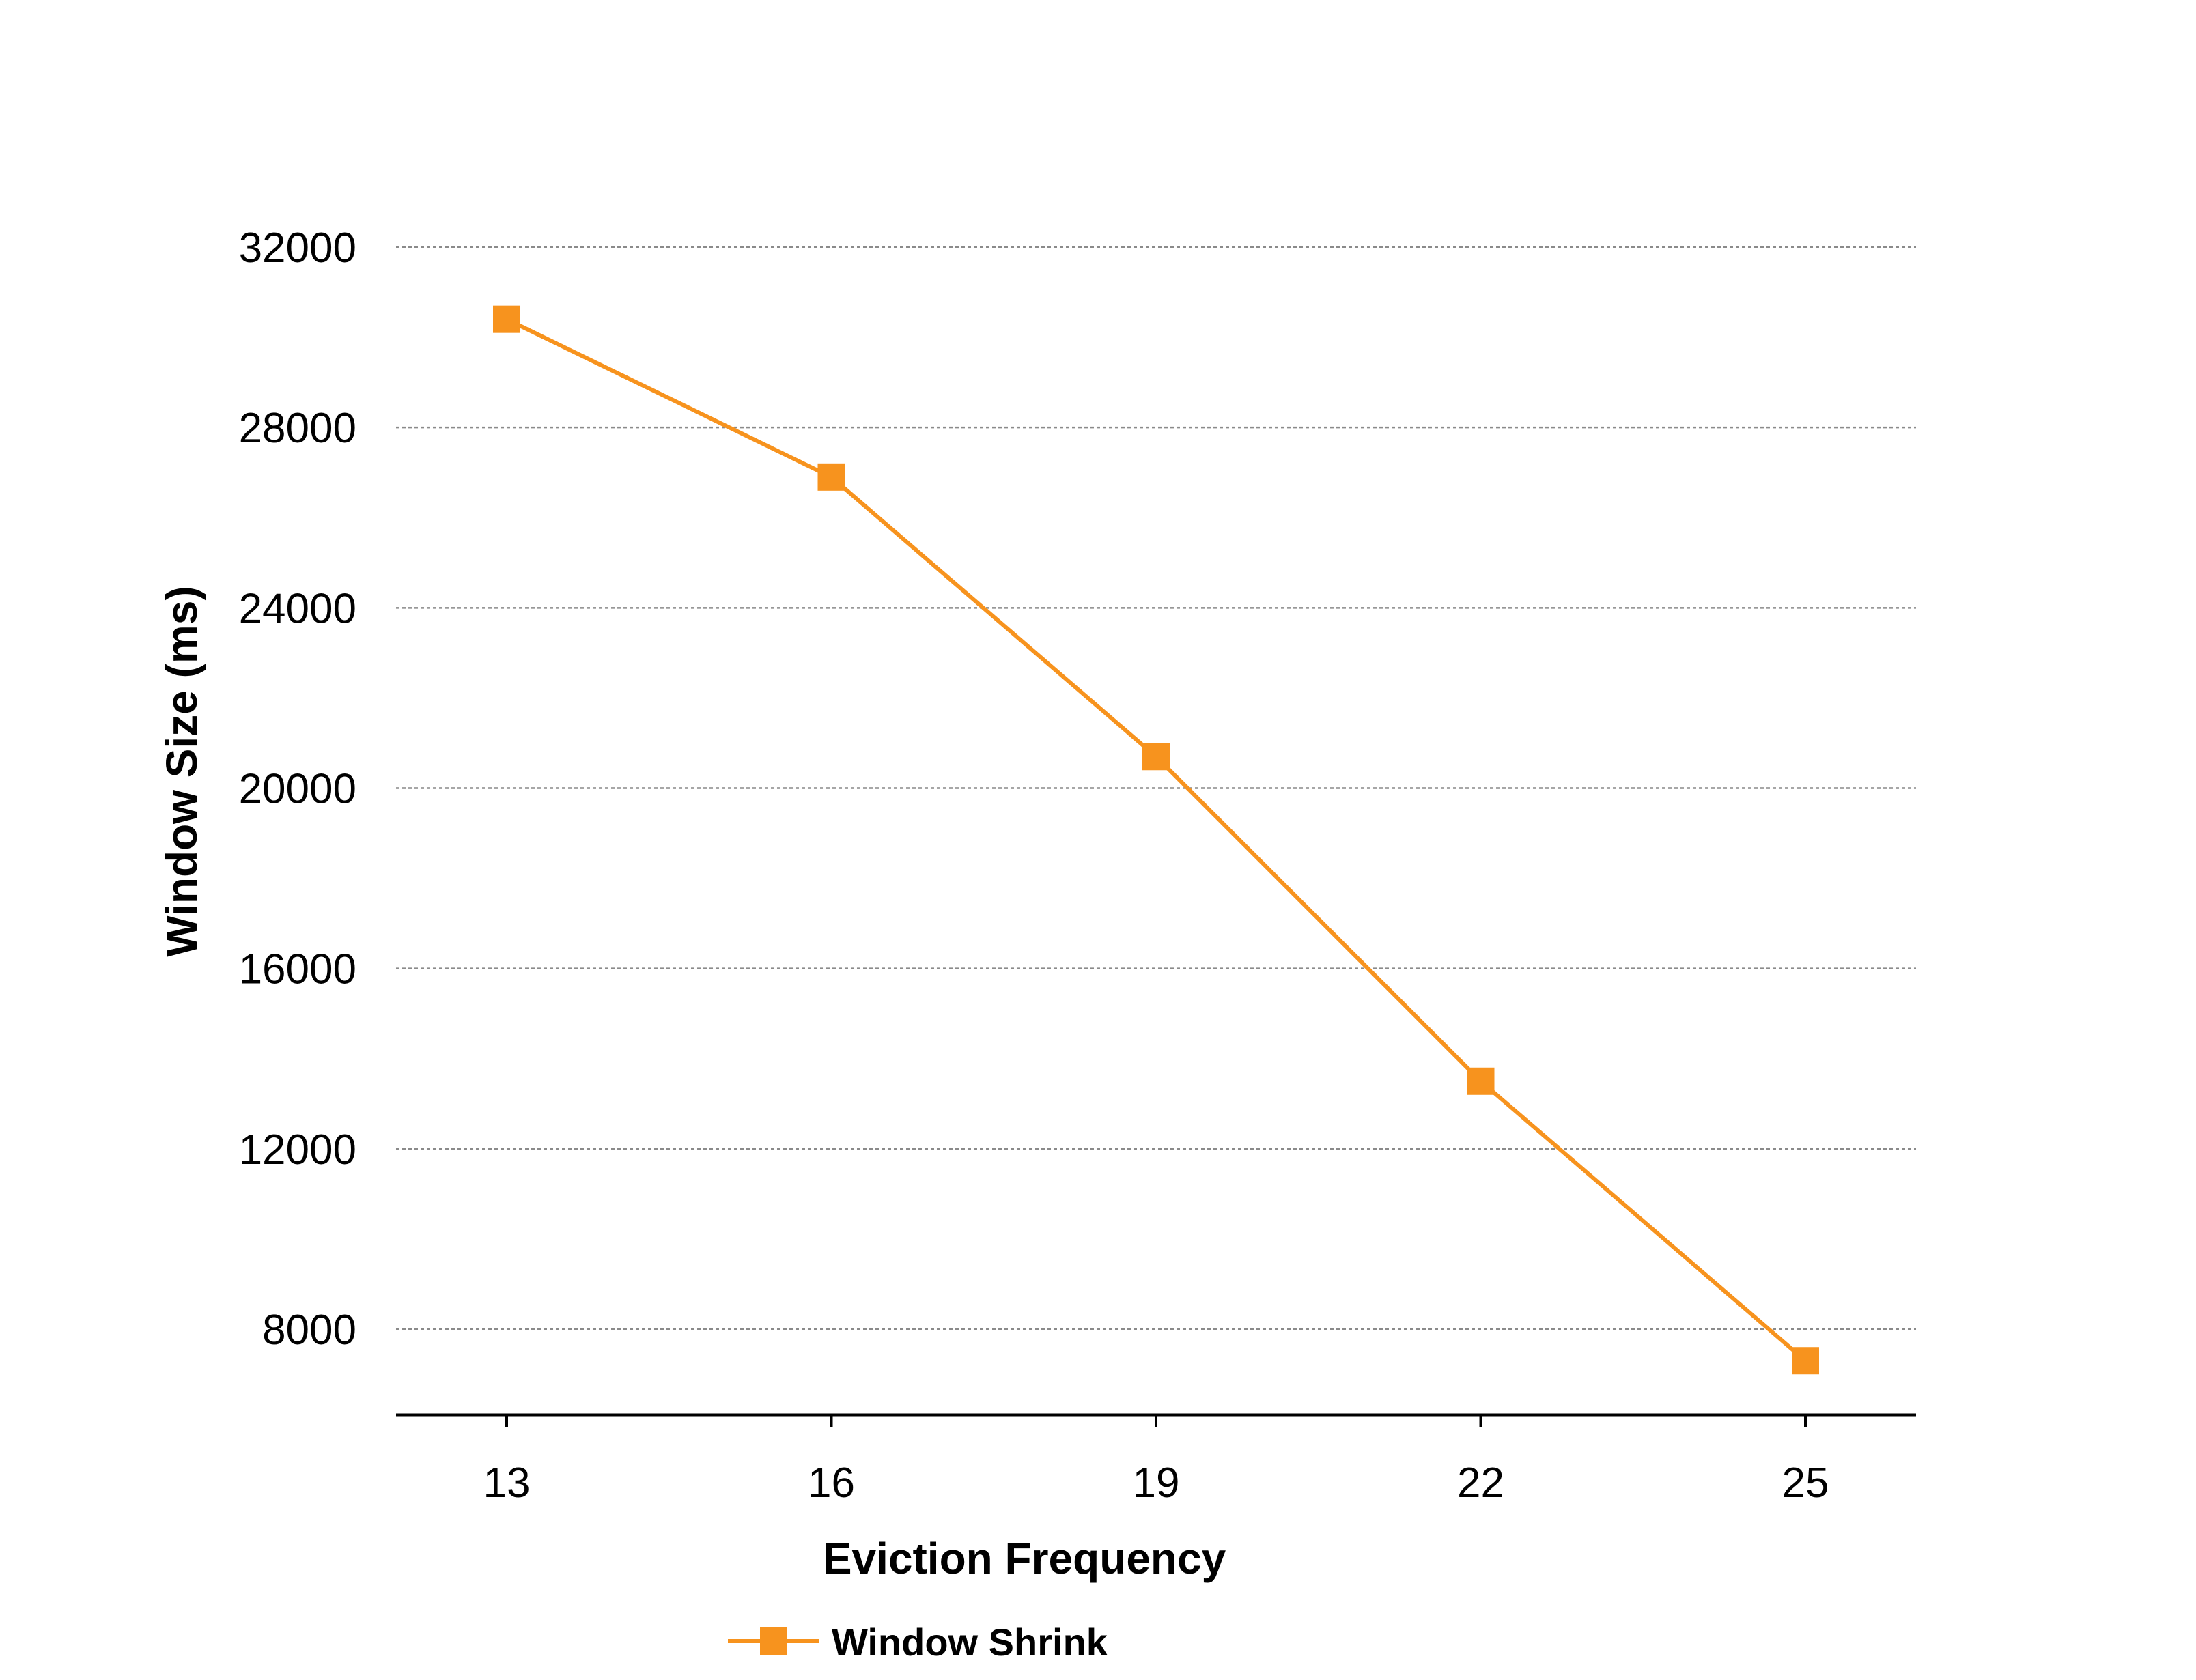 The height and width of the screenshot is (1680, 2196). I want to click on x-tick-label-19: 19, so click(1156, 1483).